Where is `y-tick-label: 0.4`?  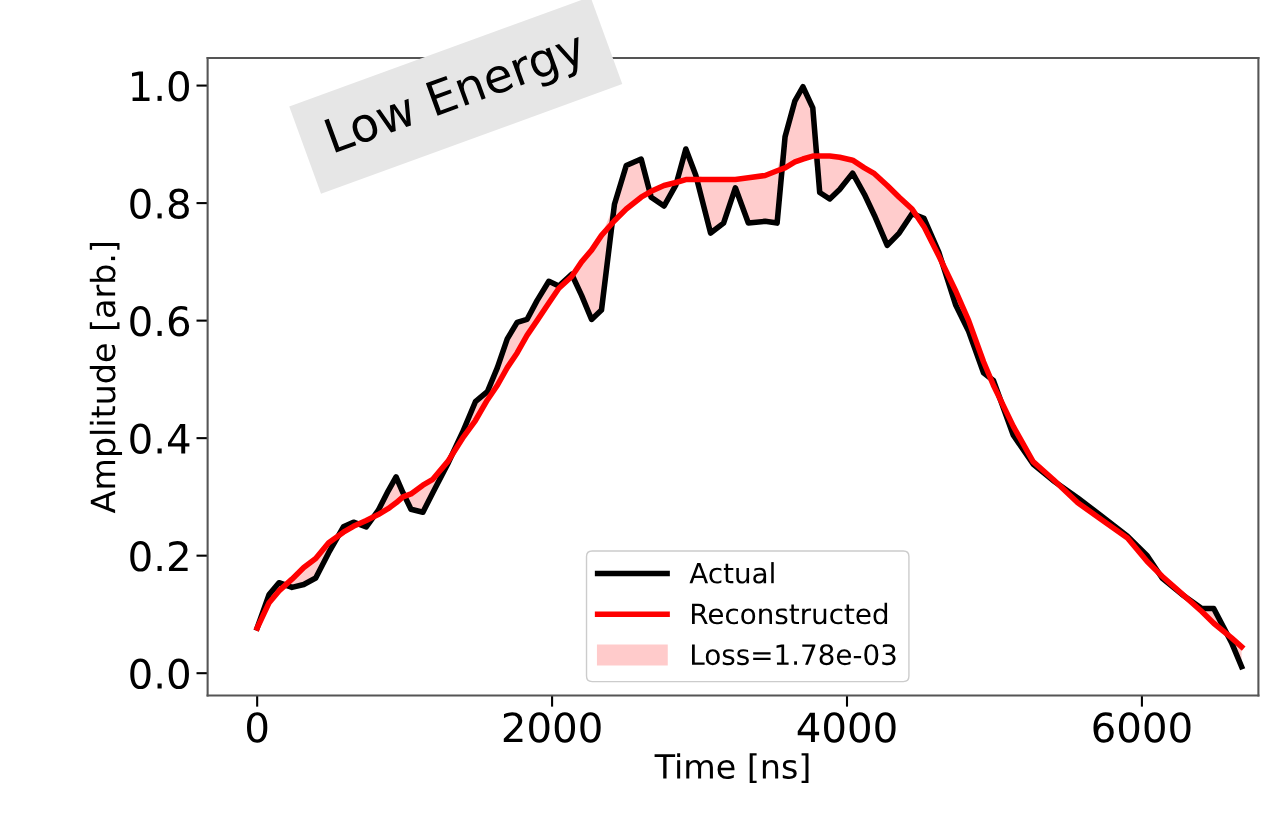
y-tick-label: 0.4 is located at coordinates (160, 439).